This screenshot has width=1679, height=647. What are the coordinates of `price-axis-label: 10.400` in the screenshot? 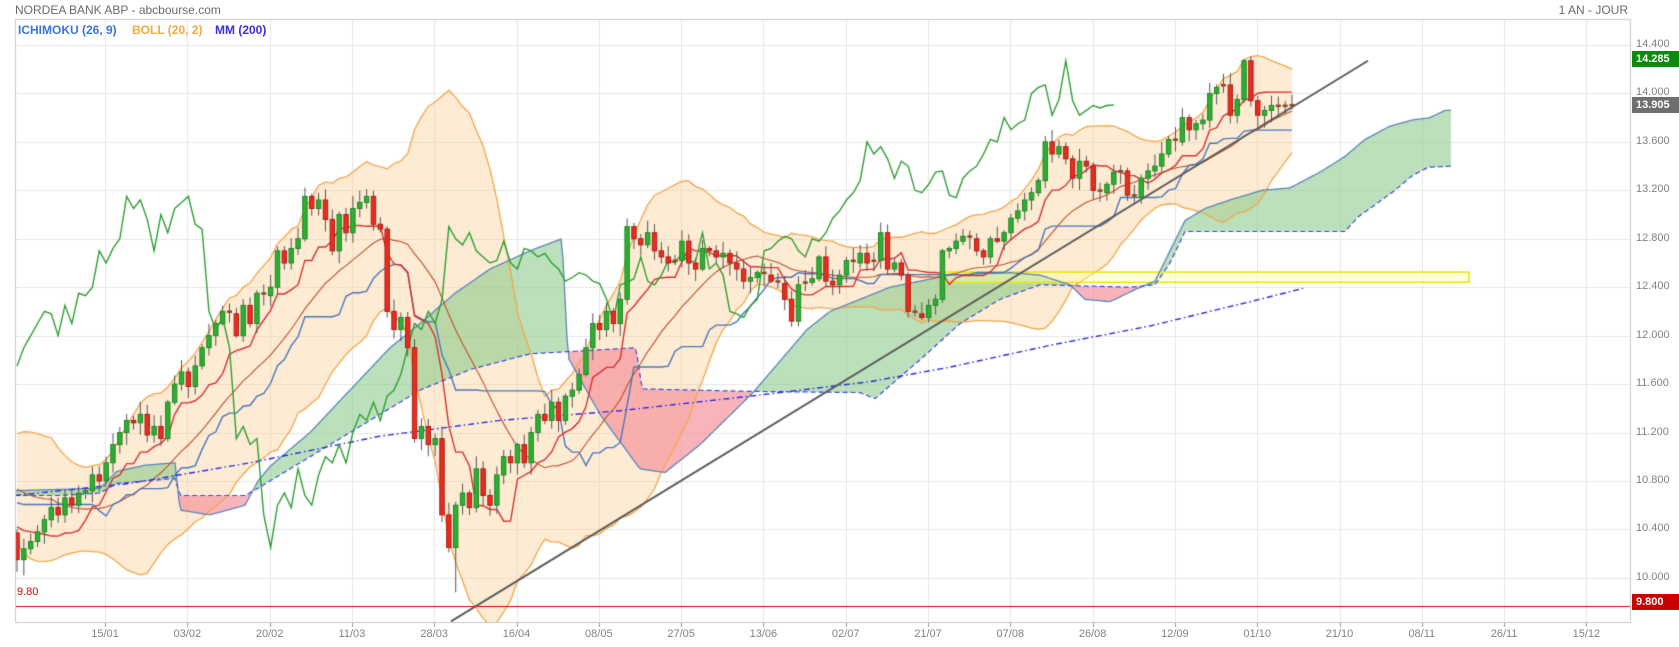 It's located at (1653, 528).